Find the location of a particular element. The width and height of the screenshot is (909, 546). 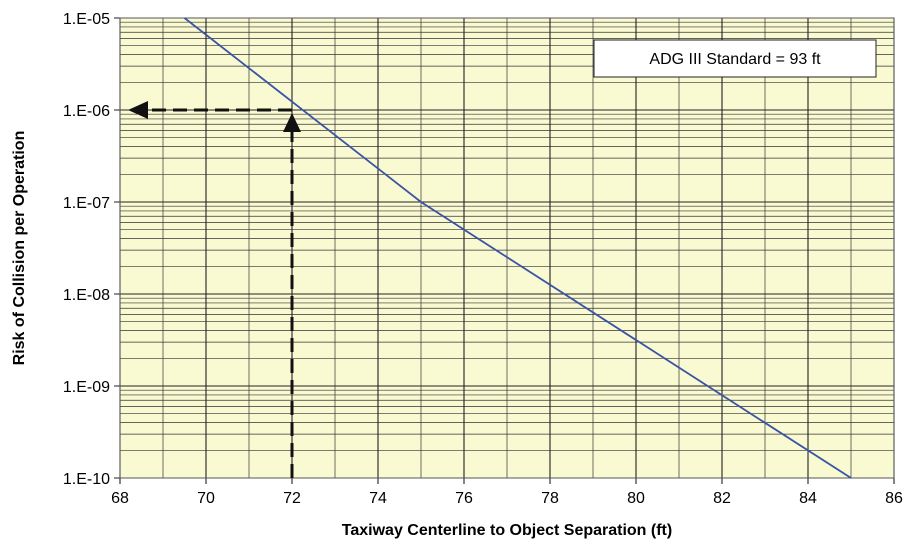

y-tick-label: 1.E-08 is located at coordinates (86, 295).